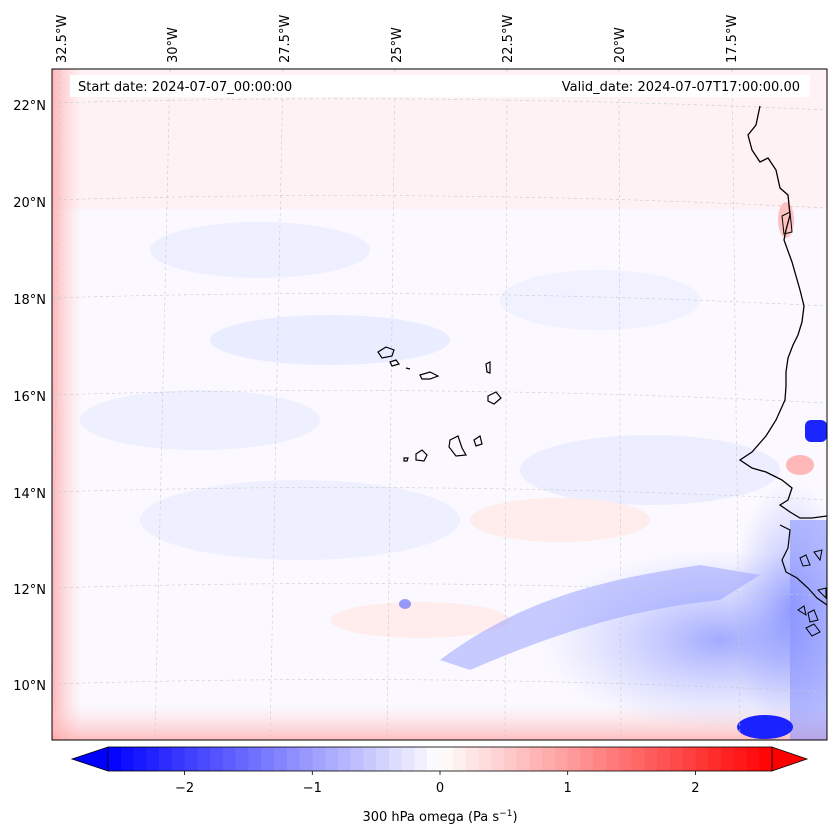 The image size is (837, 839). What do you see at coordinates (29, 203) in the screenshot?
I see `lat-tick: 20°N` at bounding box center [29, 203].